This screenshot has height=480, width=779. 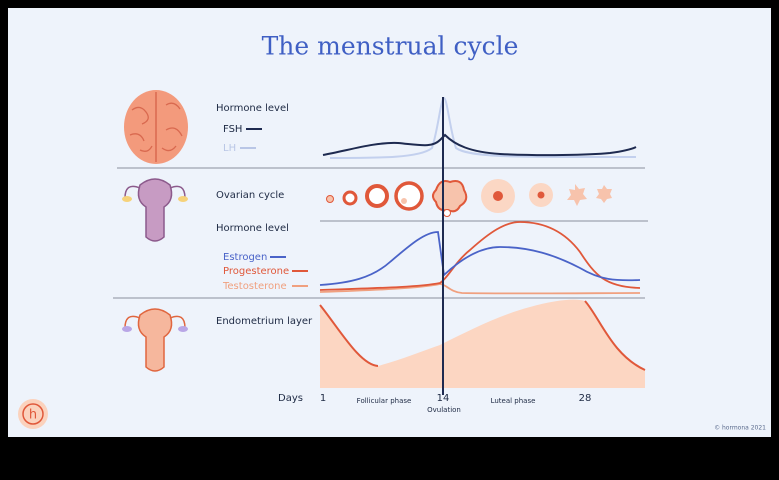 What do you see at coordinates (290, 398) in the screenshot?
I see `axis-label: Days` at bounding box center [290, 398].